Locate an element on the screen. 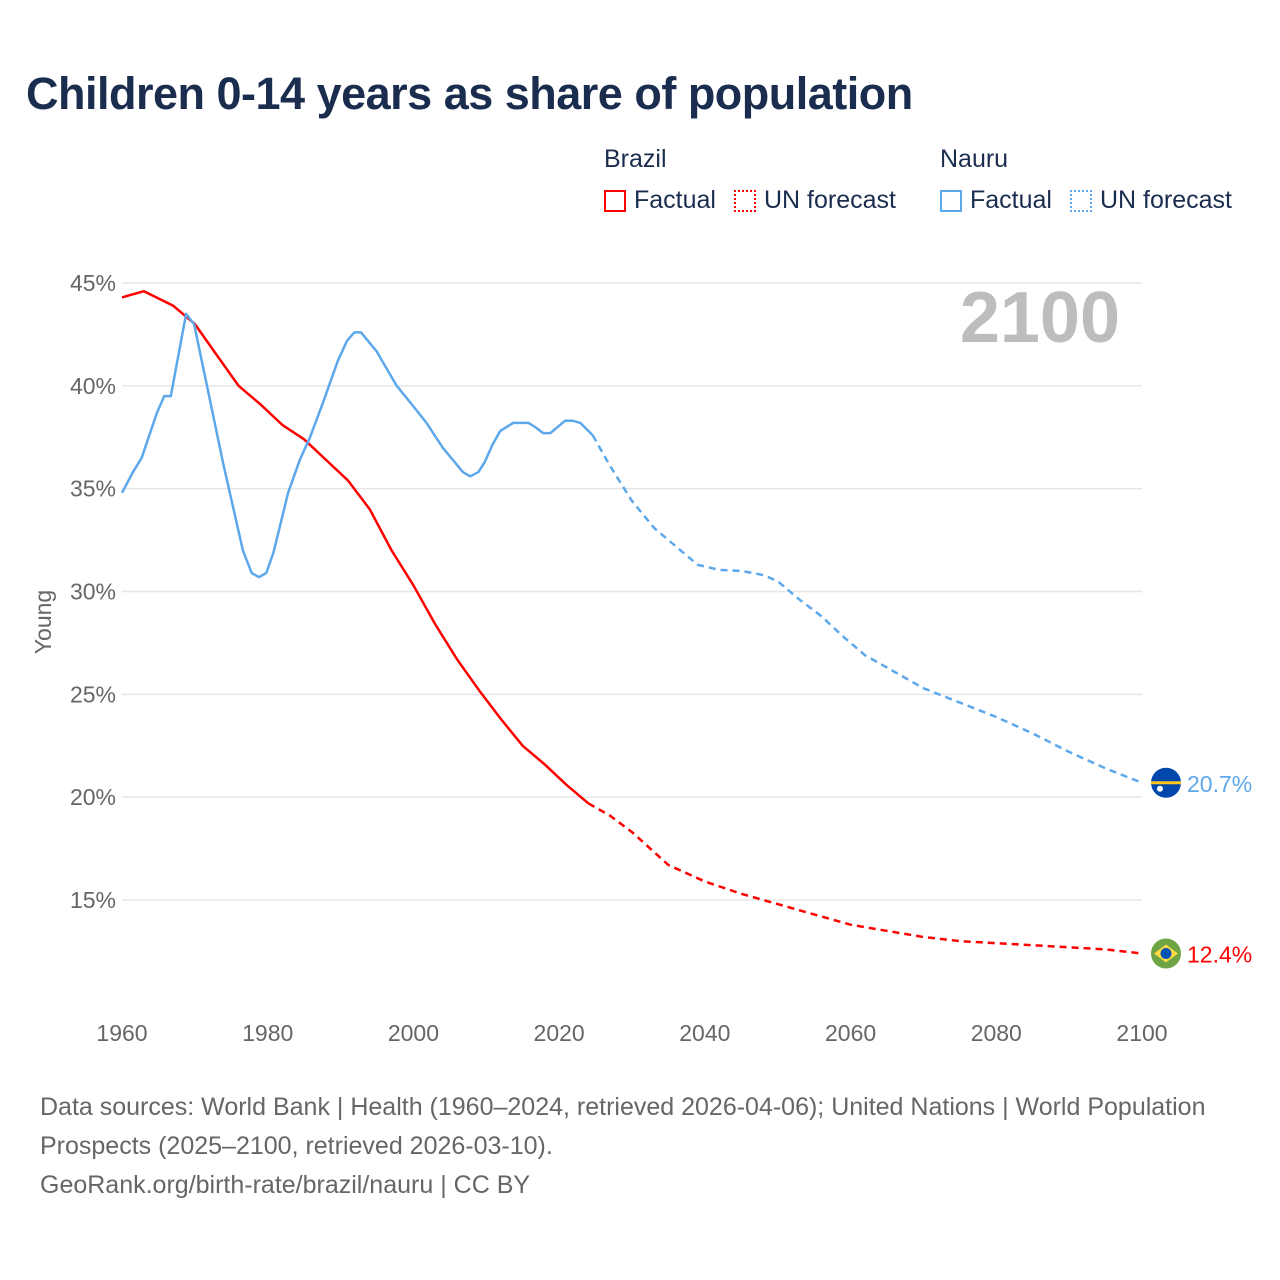  nauru-factual-line is located at coordinates (357, 445).